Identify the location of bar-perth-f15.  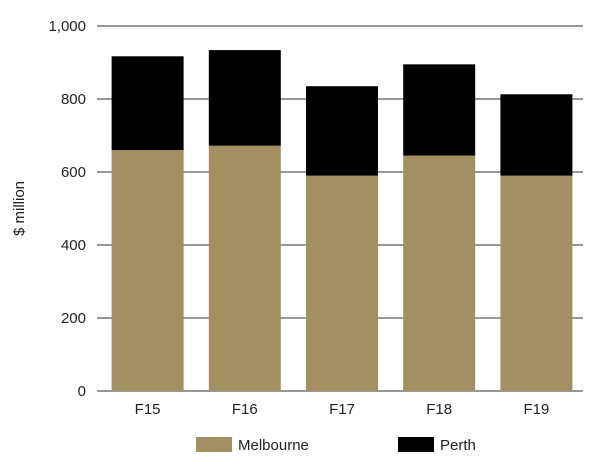
(147, 103).